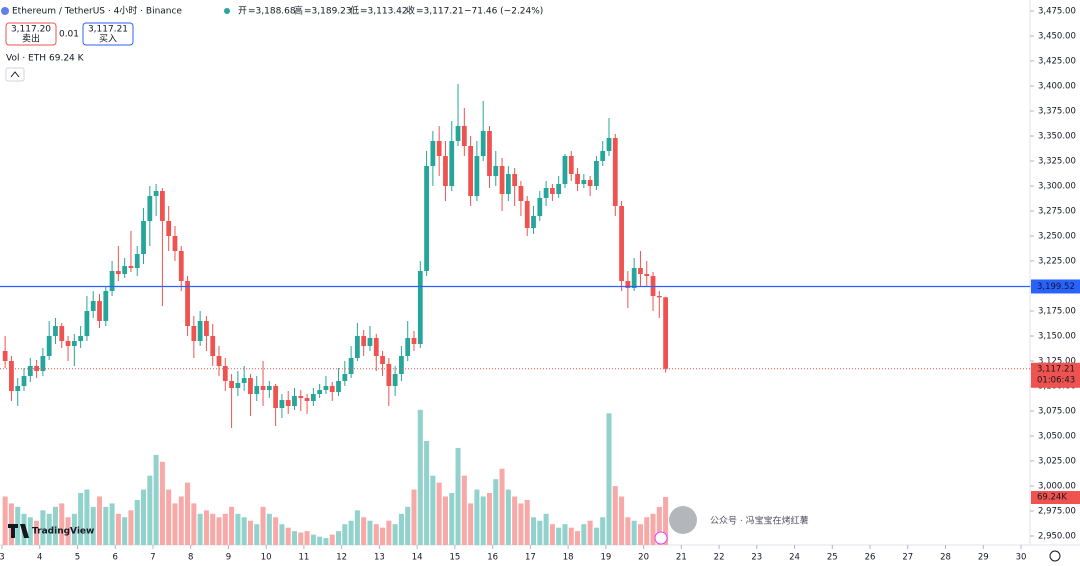 The width and height of the screenshot is (1080, 566). Describe the element at coordinates (1055, 556) in the screenshot. I see `settings-icon` at that location.